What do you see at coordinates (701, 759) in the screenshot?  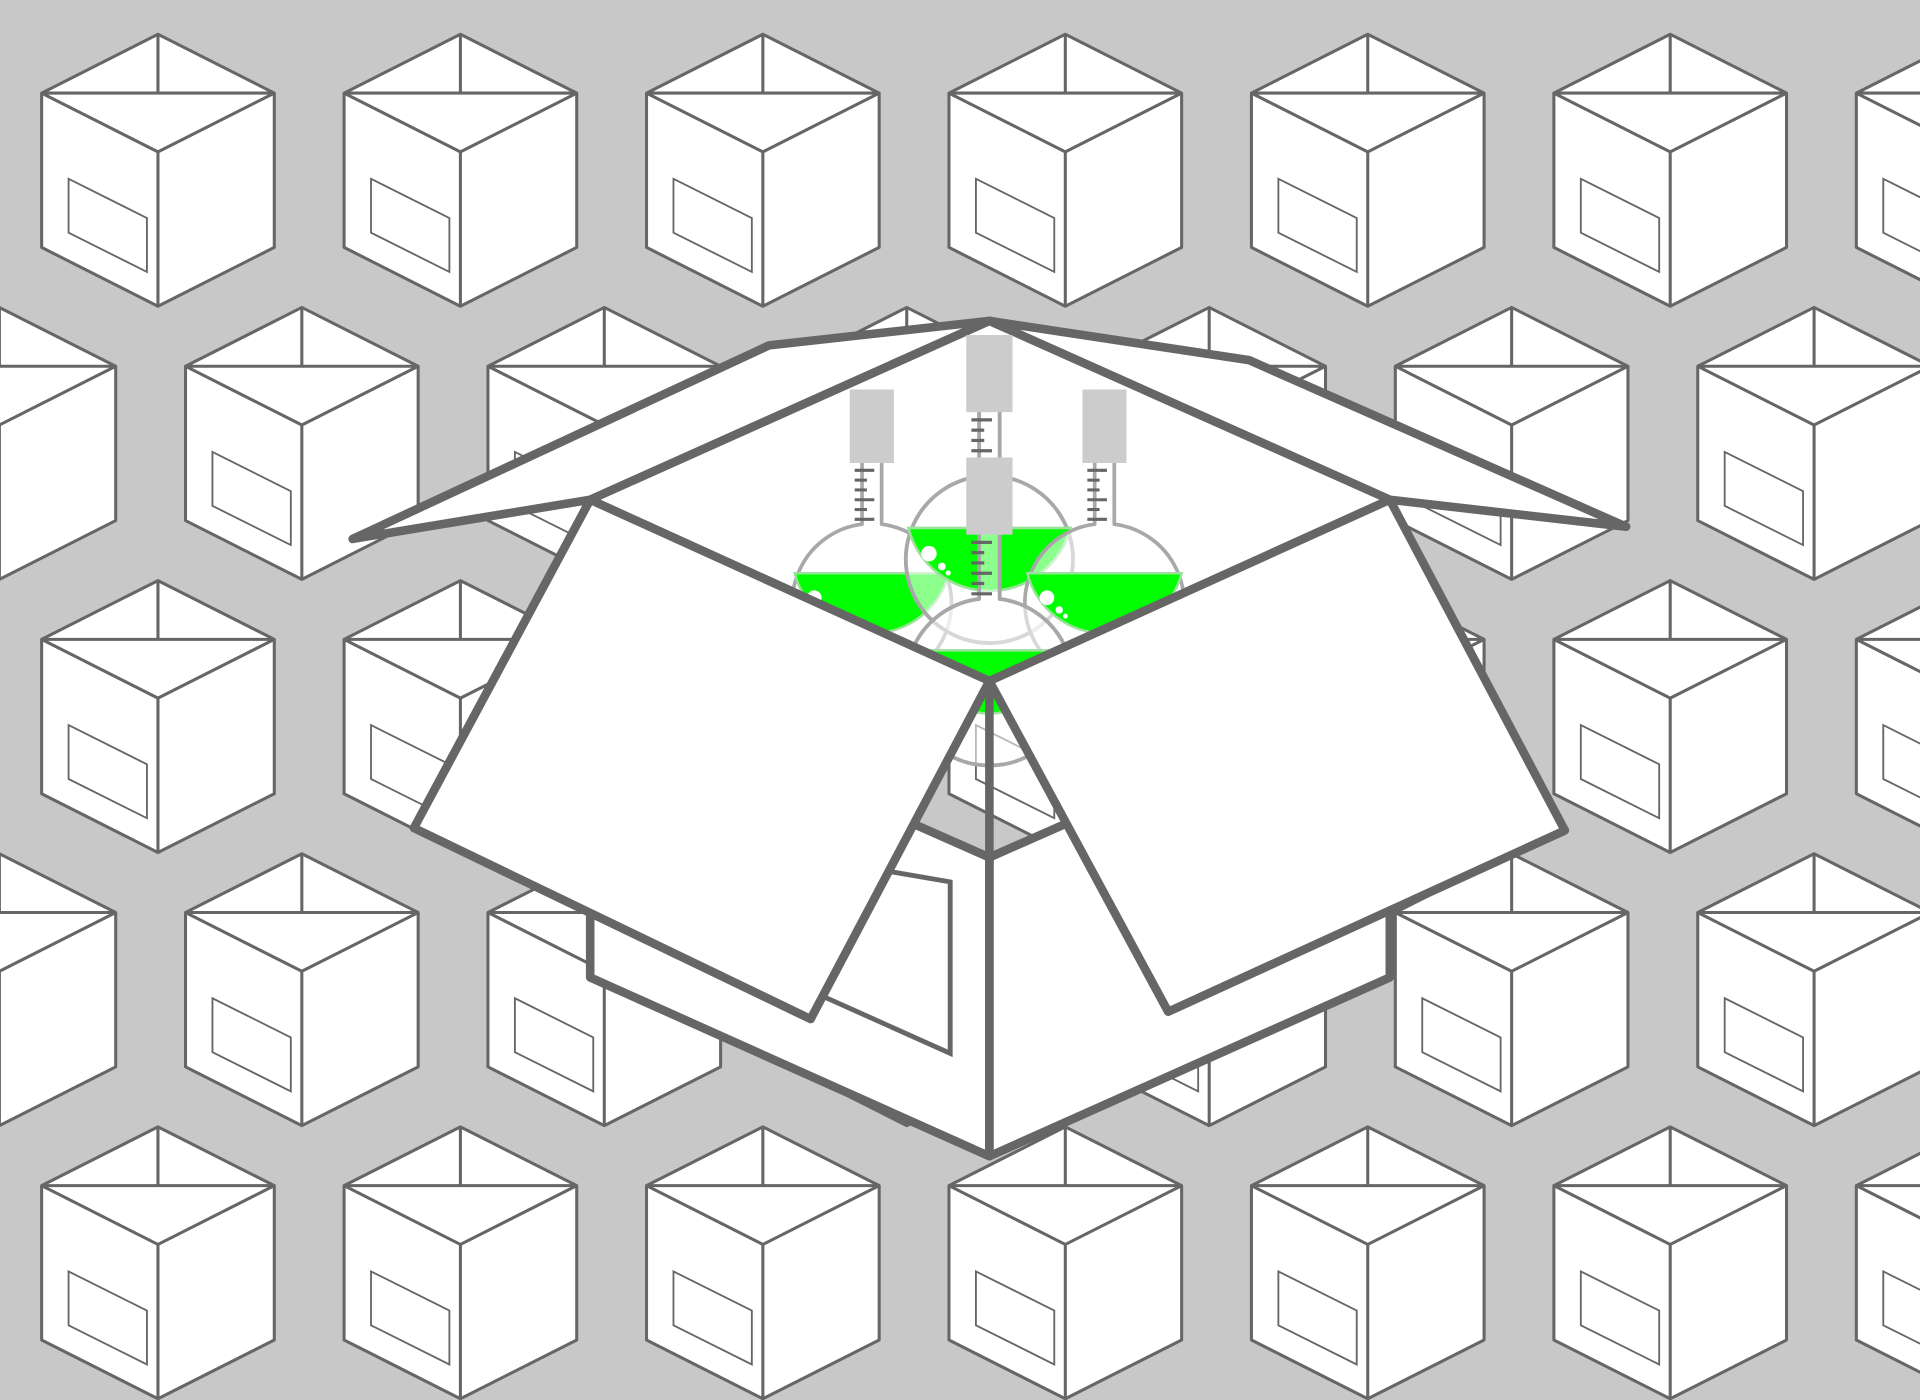 I see `front-left-flap` at bounding box center [701, 759].